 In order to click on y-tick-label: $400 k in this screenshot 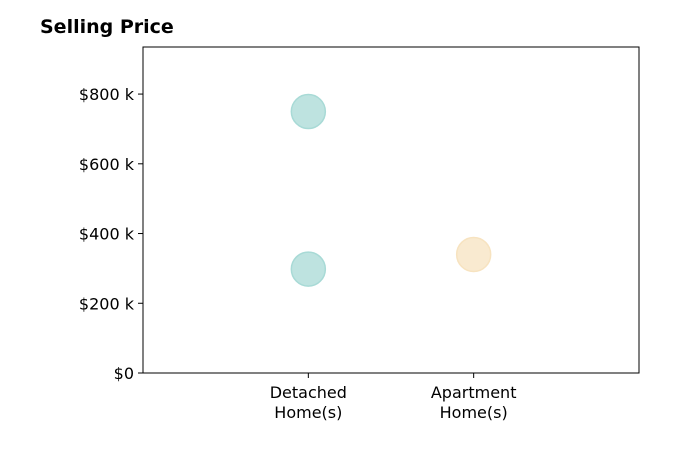, I will do `click(107, 234)`.